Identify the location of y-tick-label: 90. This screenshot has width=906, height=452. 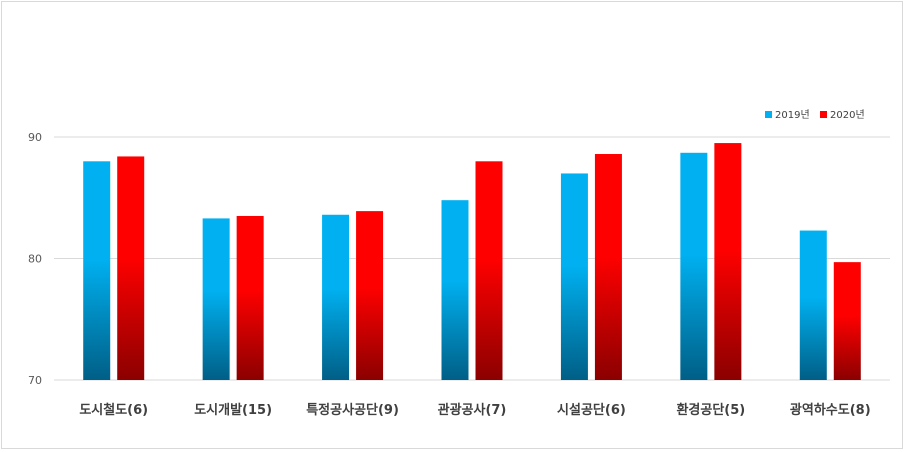
(35, 137).